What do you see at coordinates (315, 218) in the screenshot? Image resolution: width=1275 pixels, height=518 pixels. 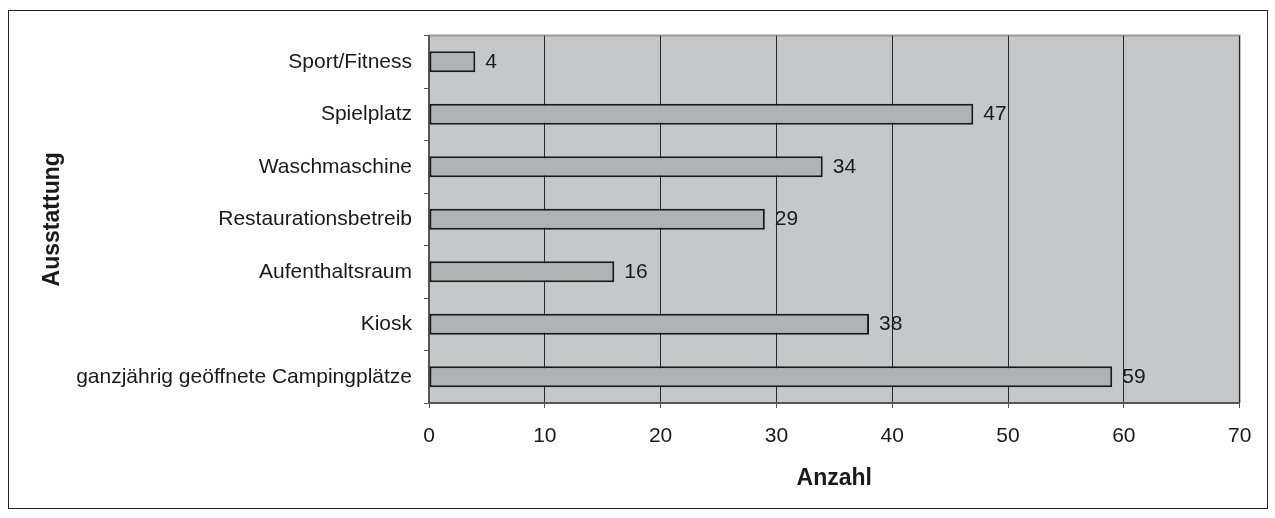 I see `y-tick-label: Restaurationsbetreib` at bounding box center [315, 218].